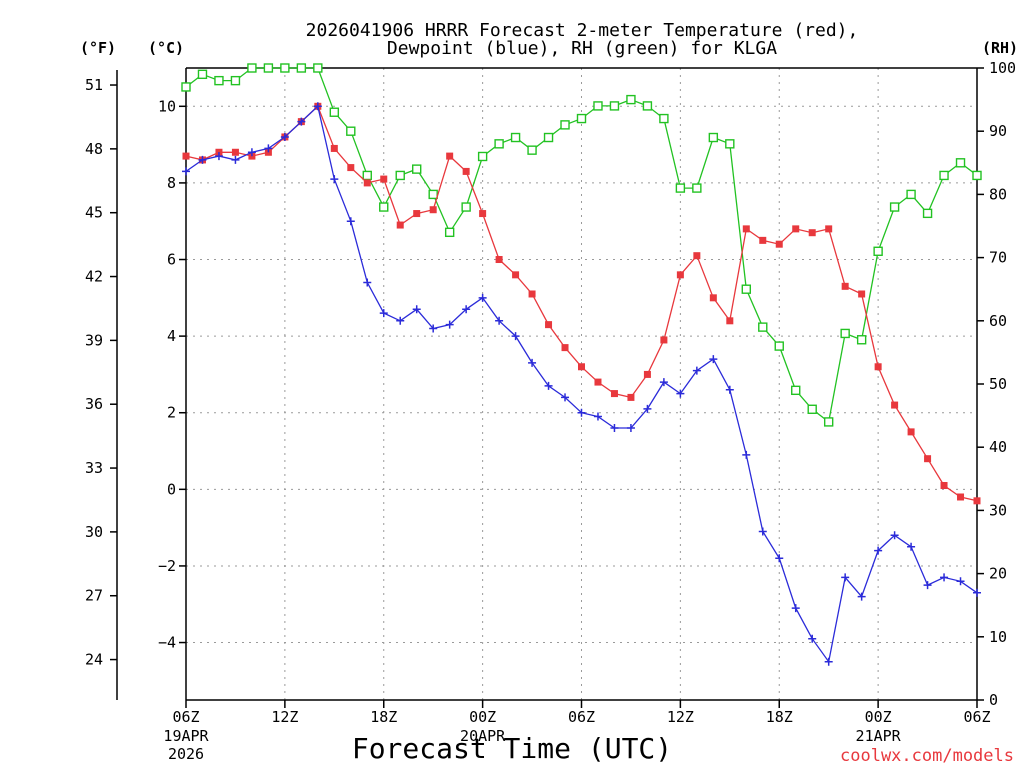 The image size is (1024, 768). I want to click on celsius-tick-label: 4, so click(171, 336).